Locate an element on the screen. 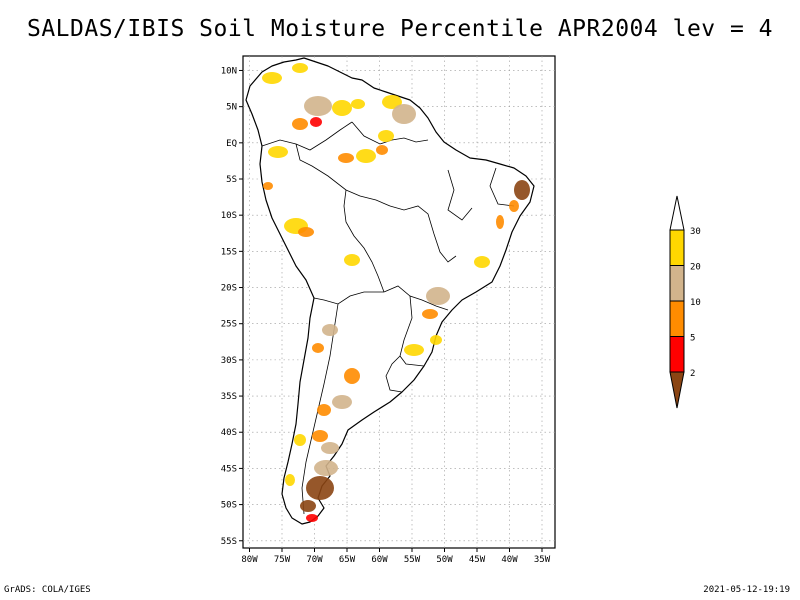 This screenshot has width=800, height=600. colorbar-top-triangle is located at coordinates (677, 213).